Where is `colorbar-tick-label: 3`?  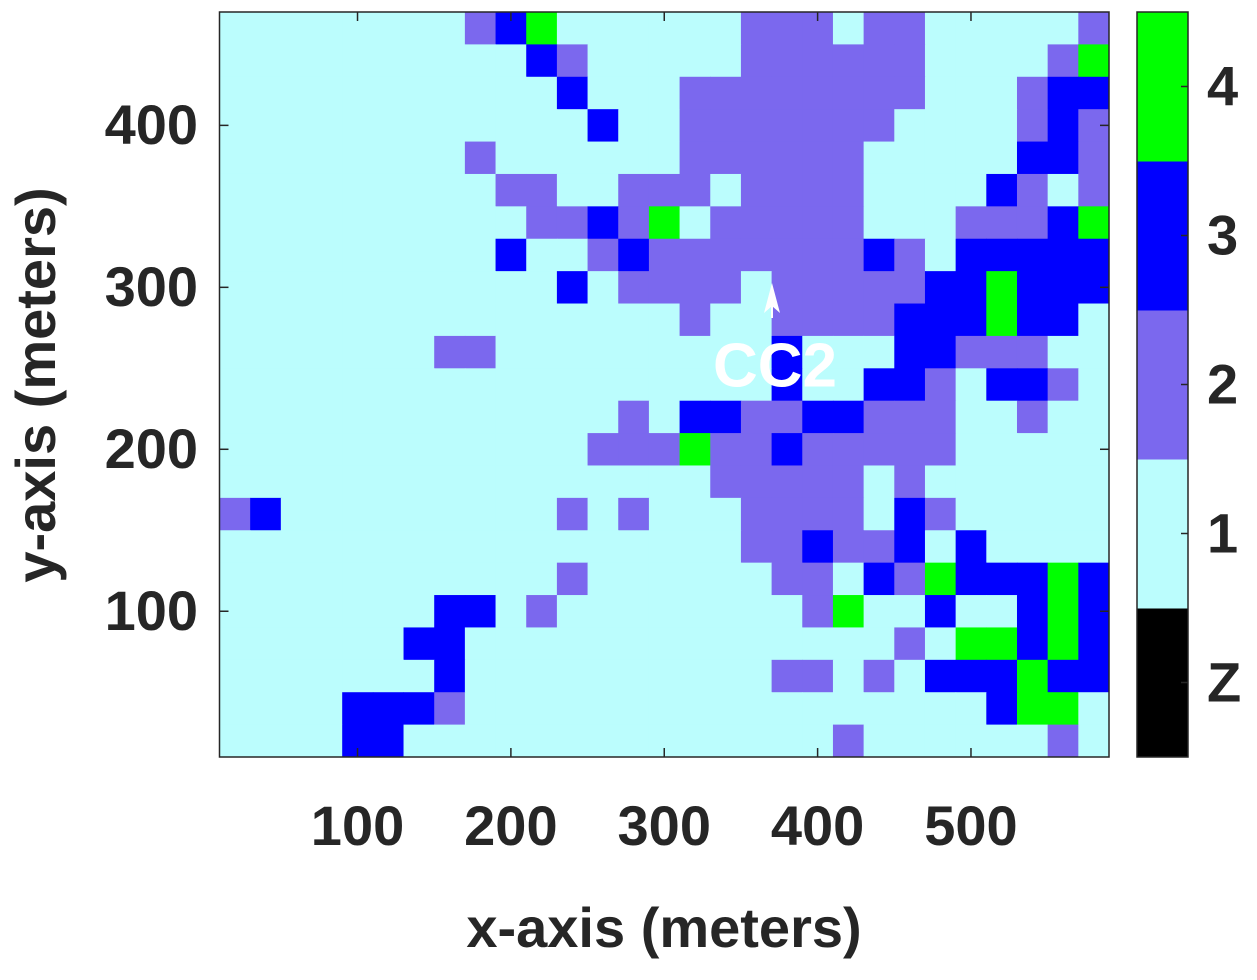 colorbar-tick-label: 3 is located at coordinates (1222, 234).